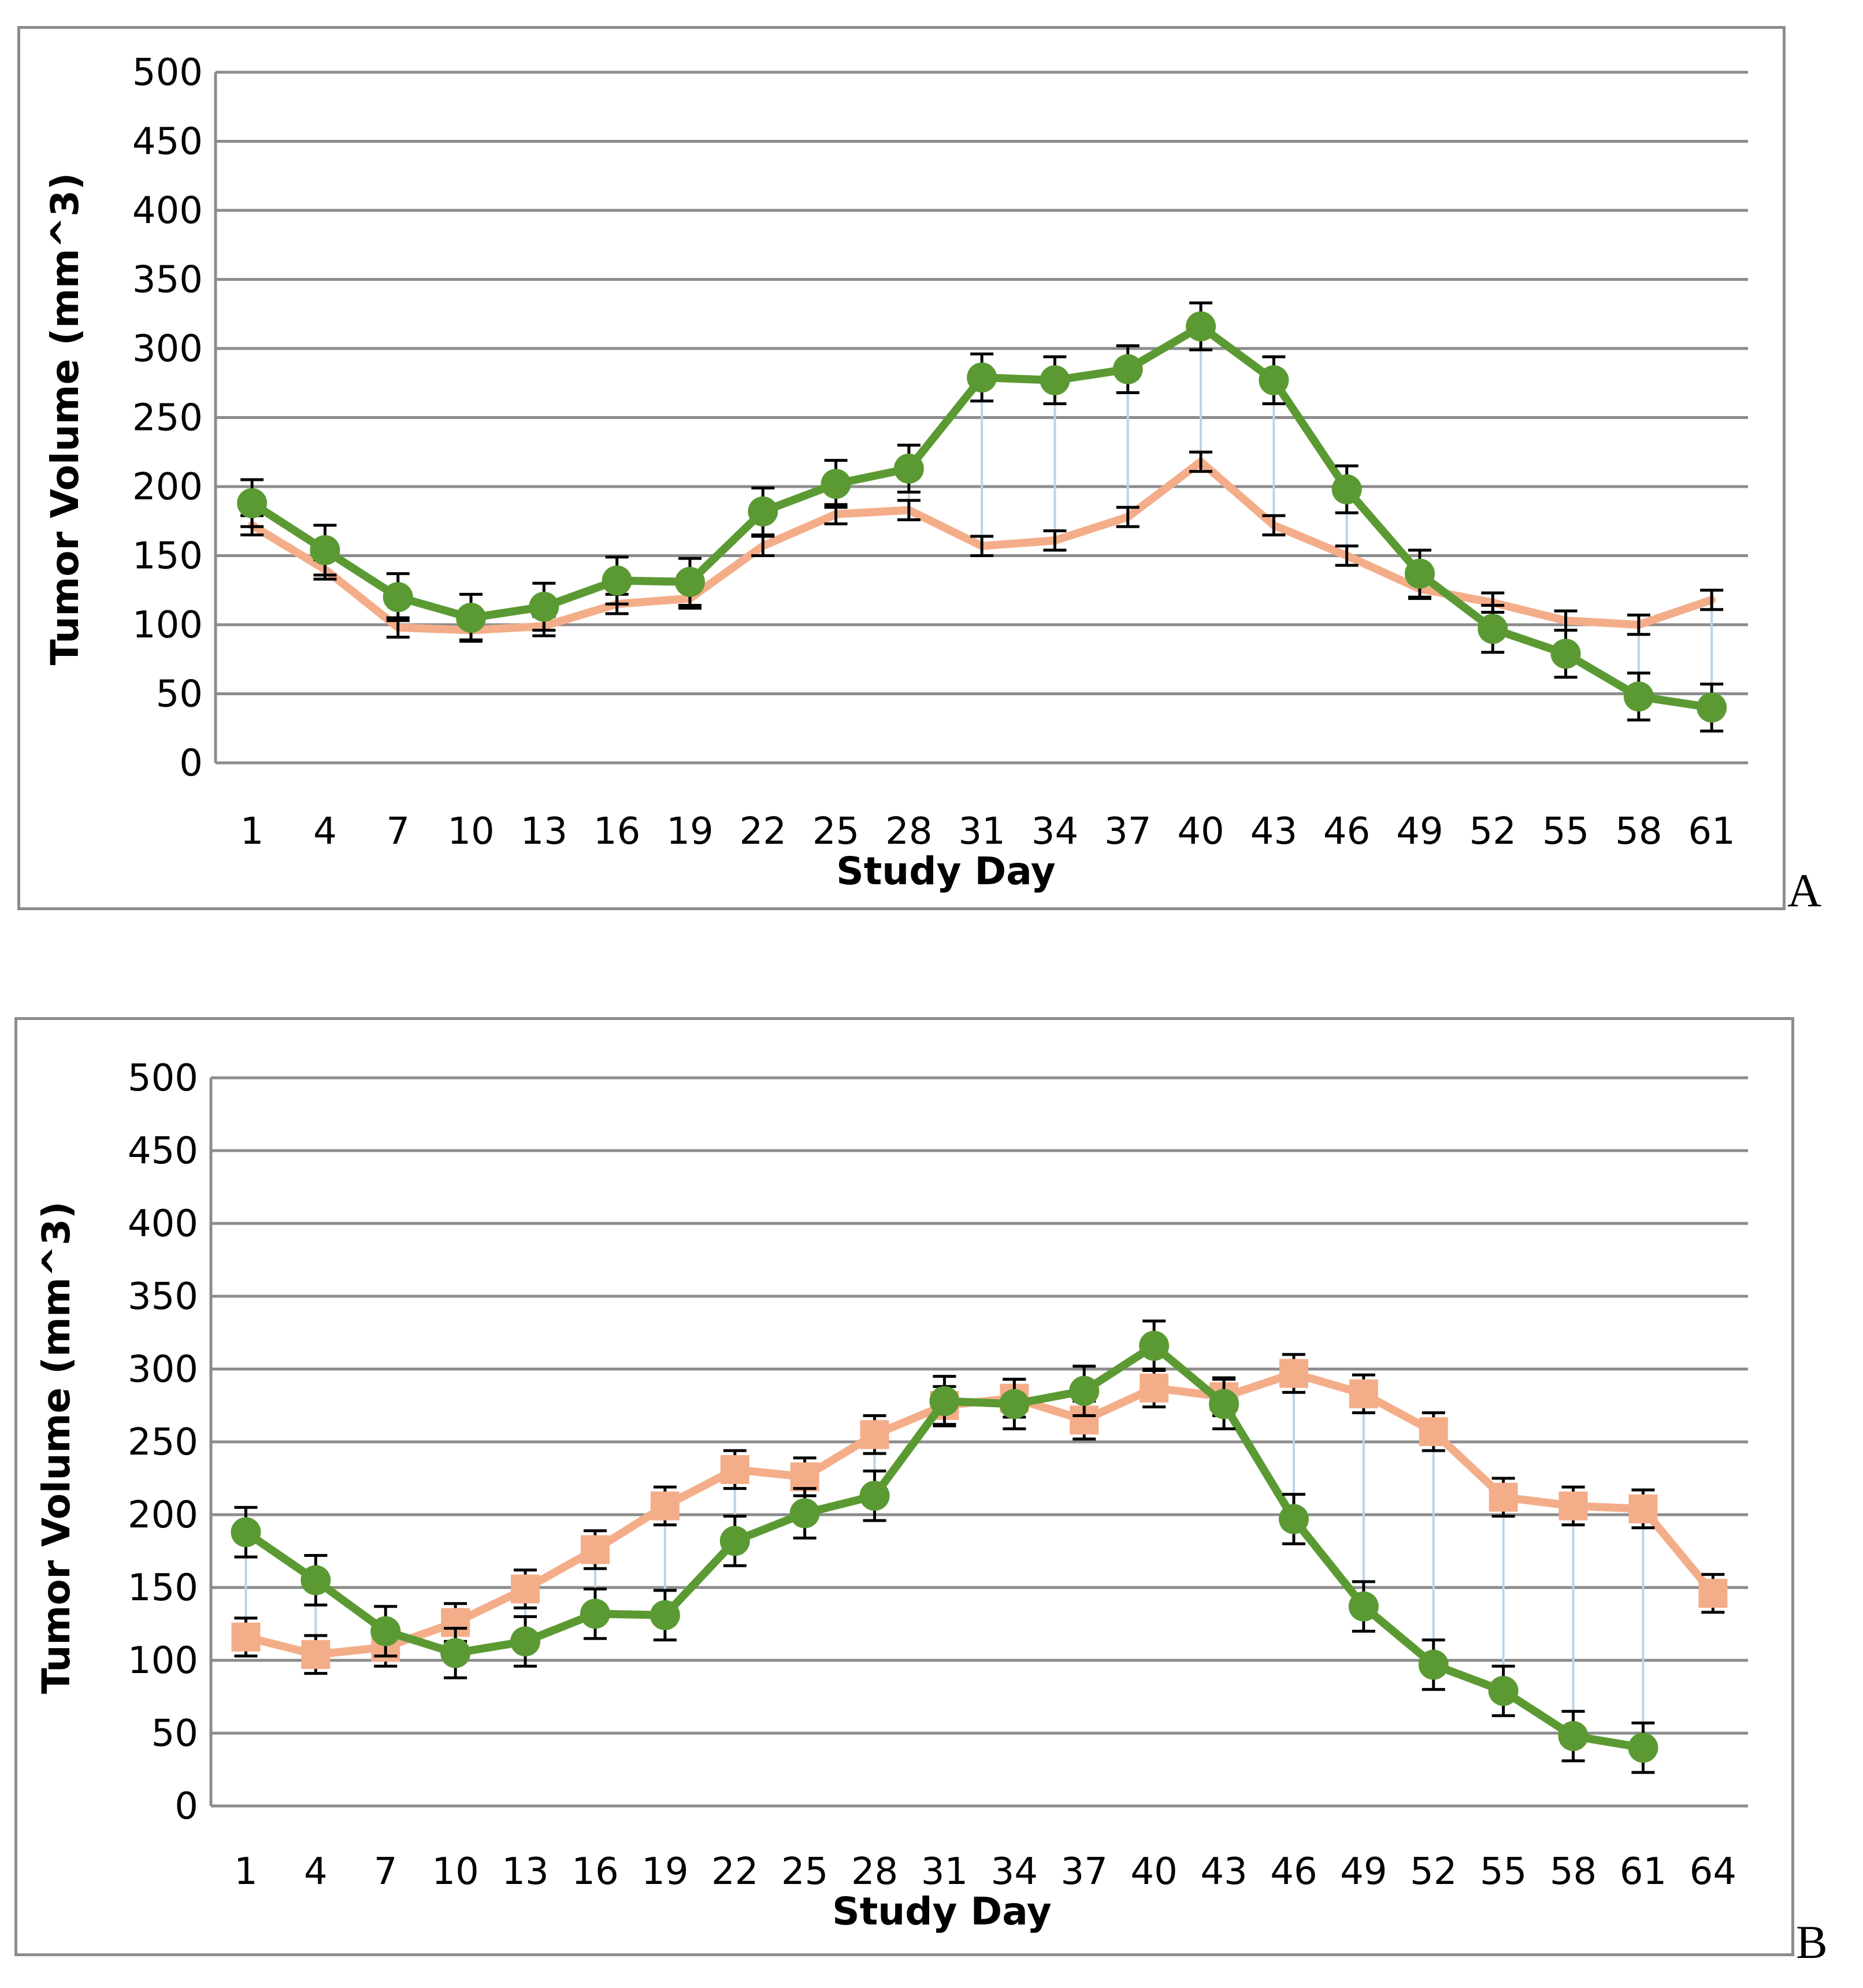  Describe the element at coordinates (316, 1871) in the screenshot. I see `x-tick-label: 4` at that location.